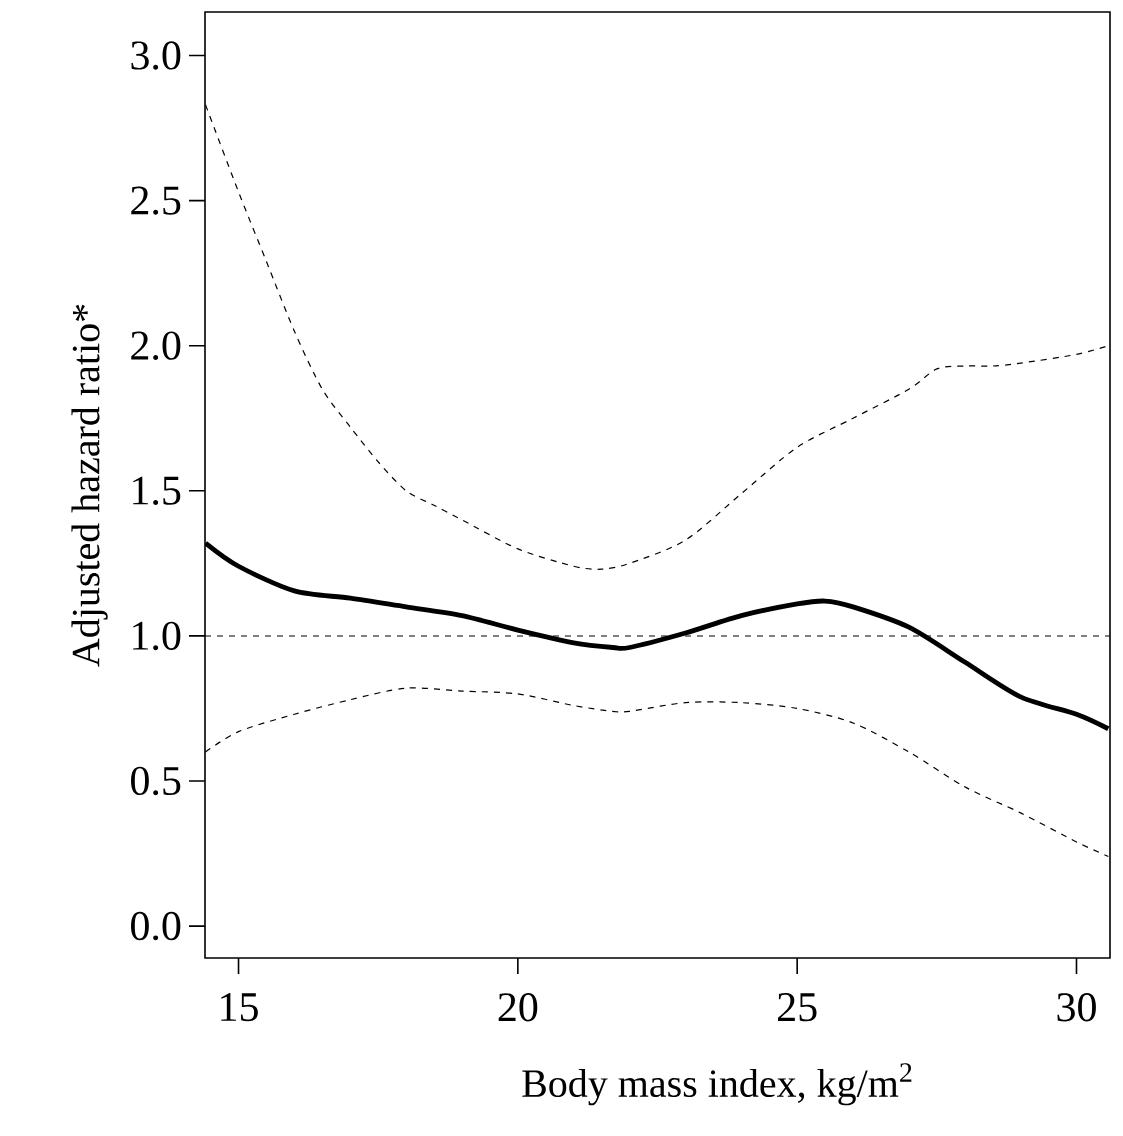 This screenshot has height=1136, width=1123. Describe the element at coordinates (156, 55) in the screenshot. I see `y-tick-label: 3.0` at that location.